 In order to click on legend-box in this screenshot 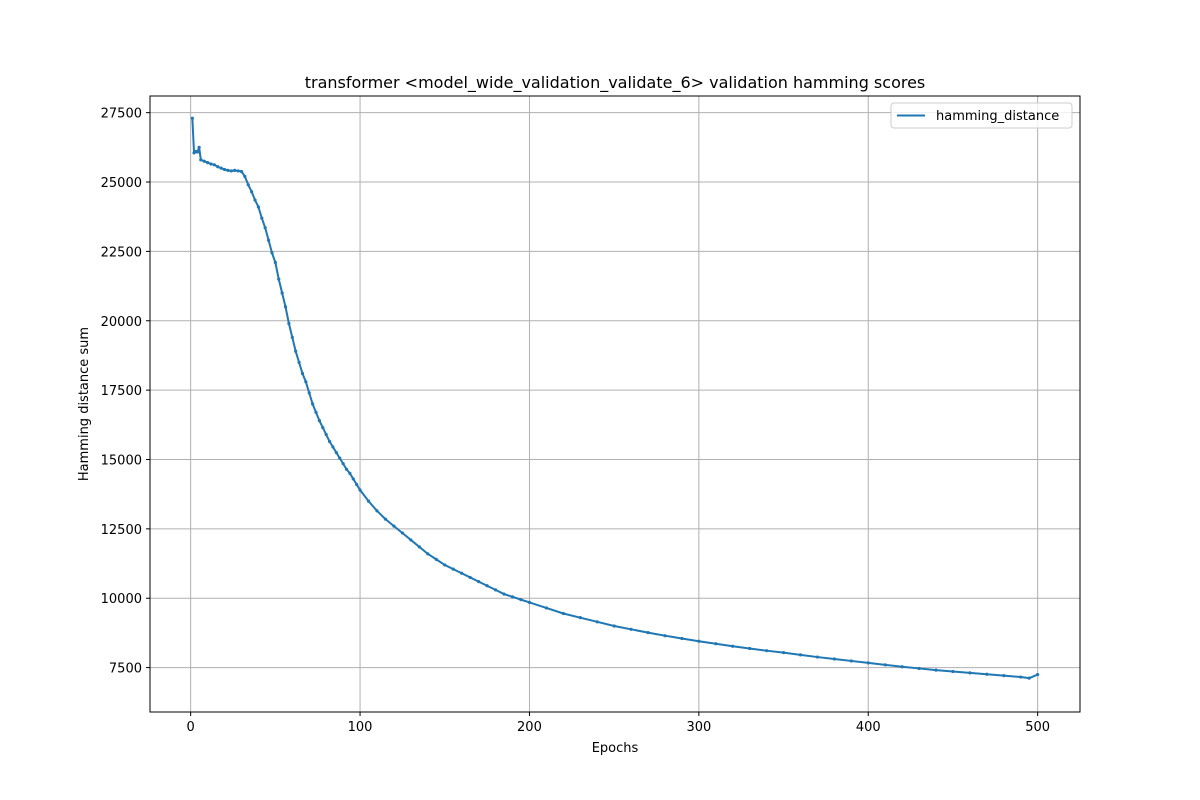, I will do `click(981, 115)`.